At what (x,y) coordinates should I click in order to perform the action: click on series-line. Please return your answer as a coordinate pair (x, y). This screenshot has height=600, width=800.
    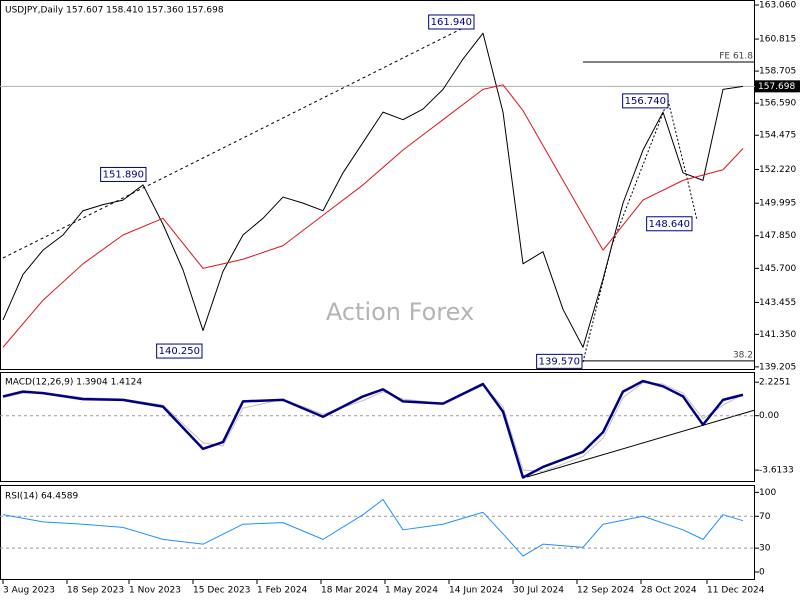
    Looking at the image, I should click on (373, 528).